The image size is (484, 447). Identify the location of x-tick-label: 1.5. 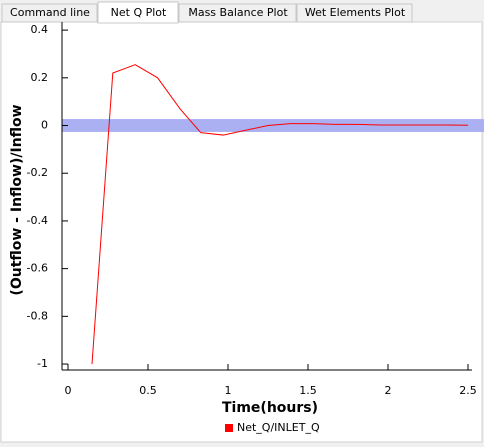
(308, 390).